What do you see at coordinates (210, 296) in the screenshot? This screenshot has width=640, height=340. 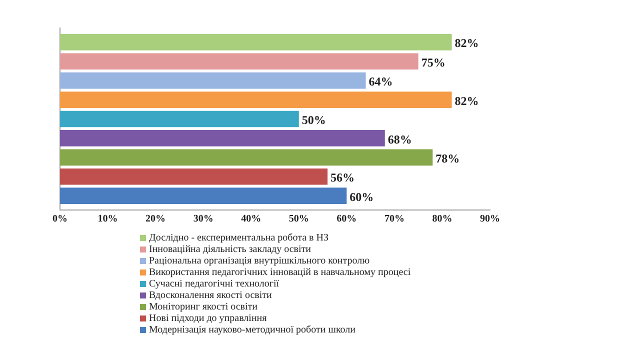 I see `legend-label: Вдосконалення якості освіти` at bounding box center [210, 296].